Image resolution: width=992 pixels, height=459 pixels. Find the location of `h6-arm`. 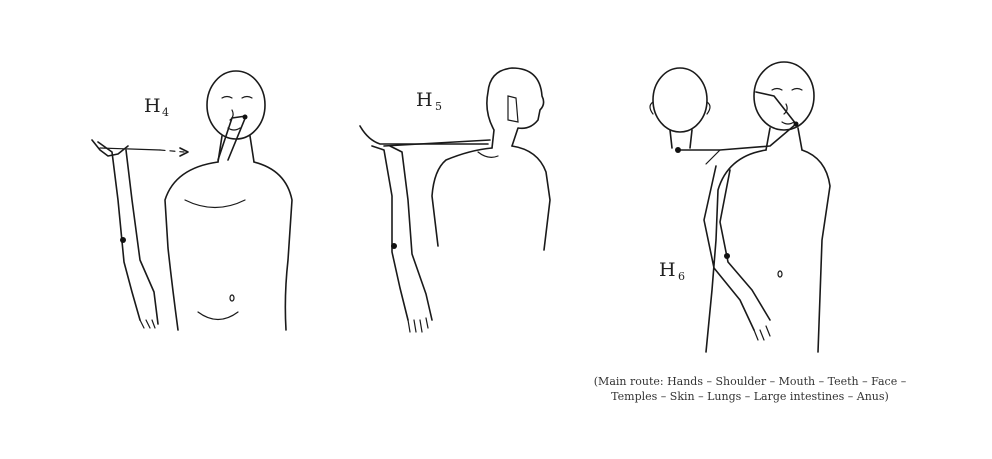

h6-arm is located at coordinates (737, 248).